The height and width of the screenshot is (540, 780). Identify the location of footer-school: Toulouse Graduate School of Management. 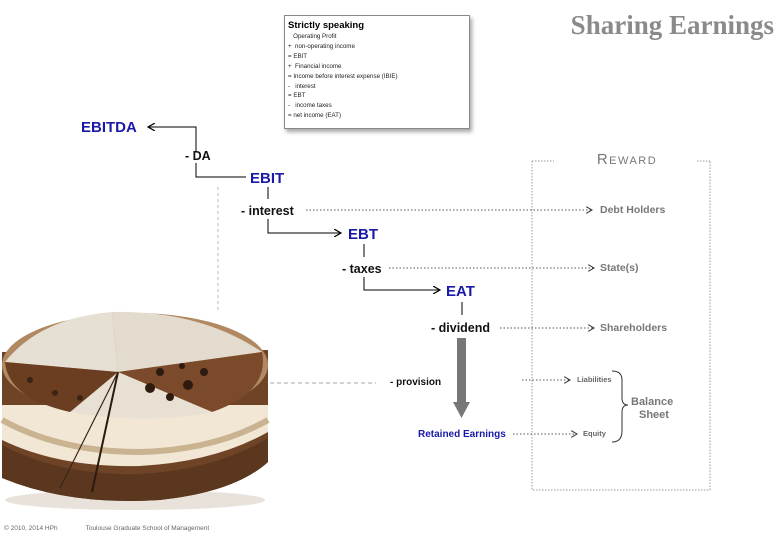
(147, 528).